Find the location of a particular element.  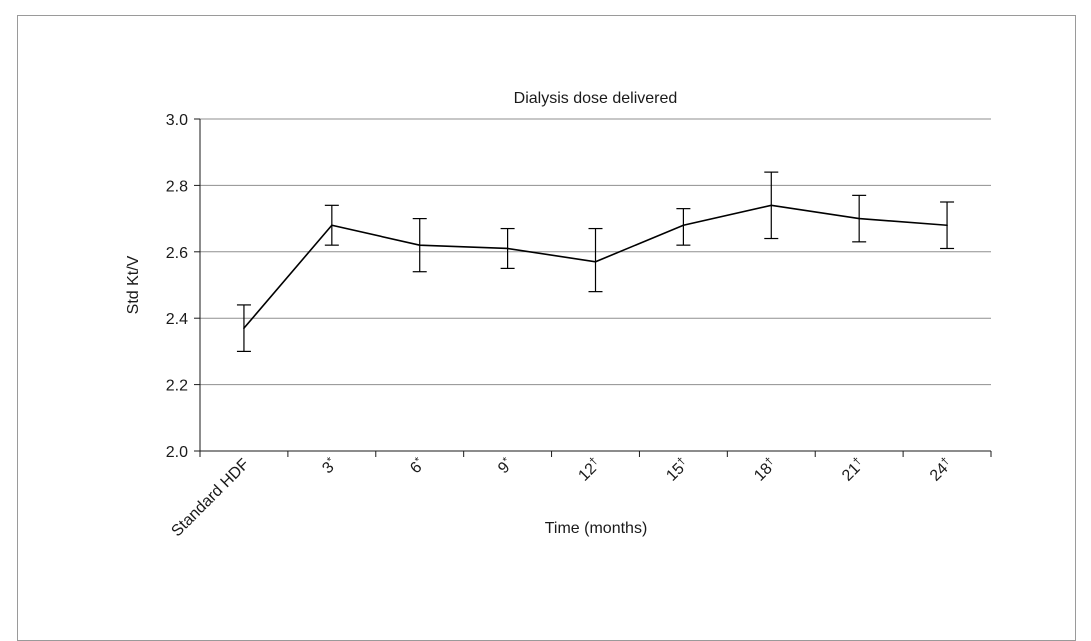

x-tick-label: 12† is located at coordinates (590, 470).